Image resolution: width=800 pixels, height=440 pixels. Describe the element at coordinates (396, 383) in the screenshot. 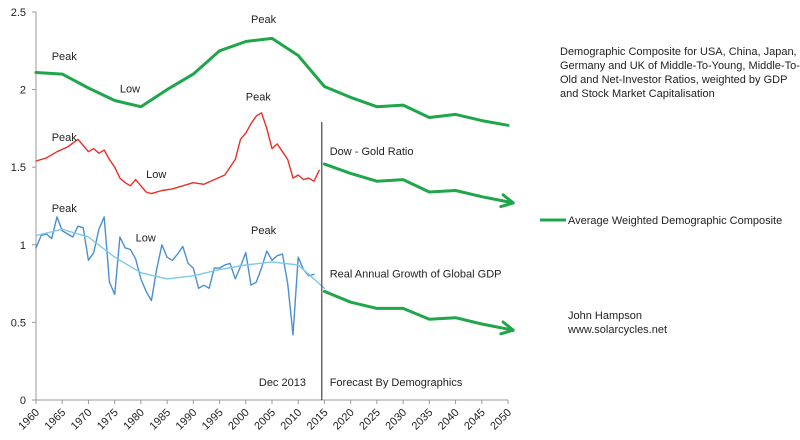

I see `annotation-label: Forecast By Demographics` at that location.